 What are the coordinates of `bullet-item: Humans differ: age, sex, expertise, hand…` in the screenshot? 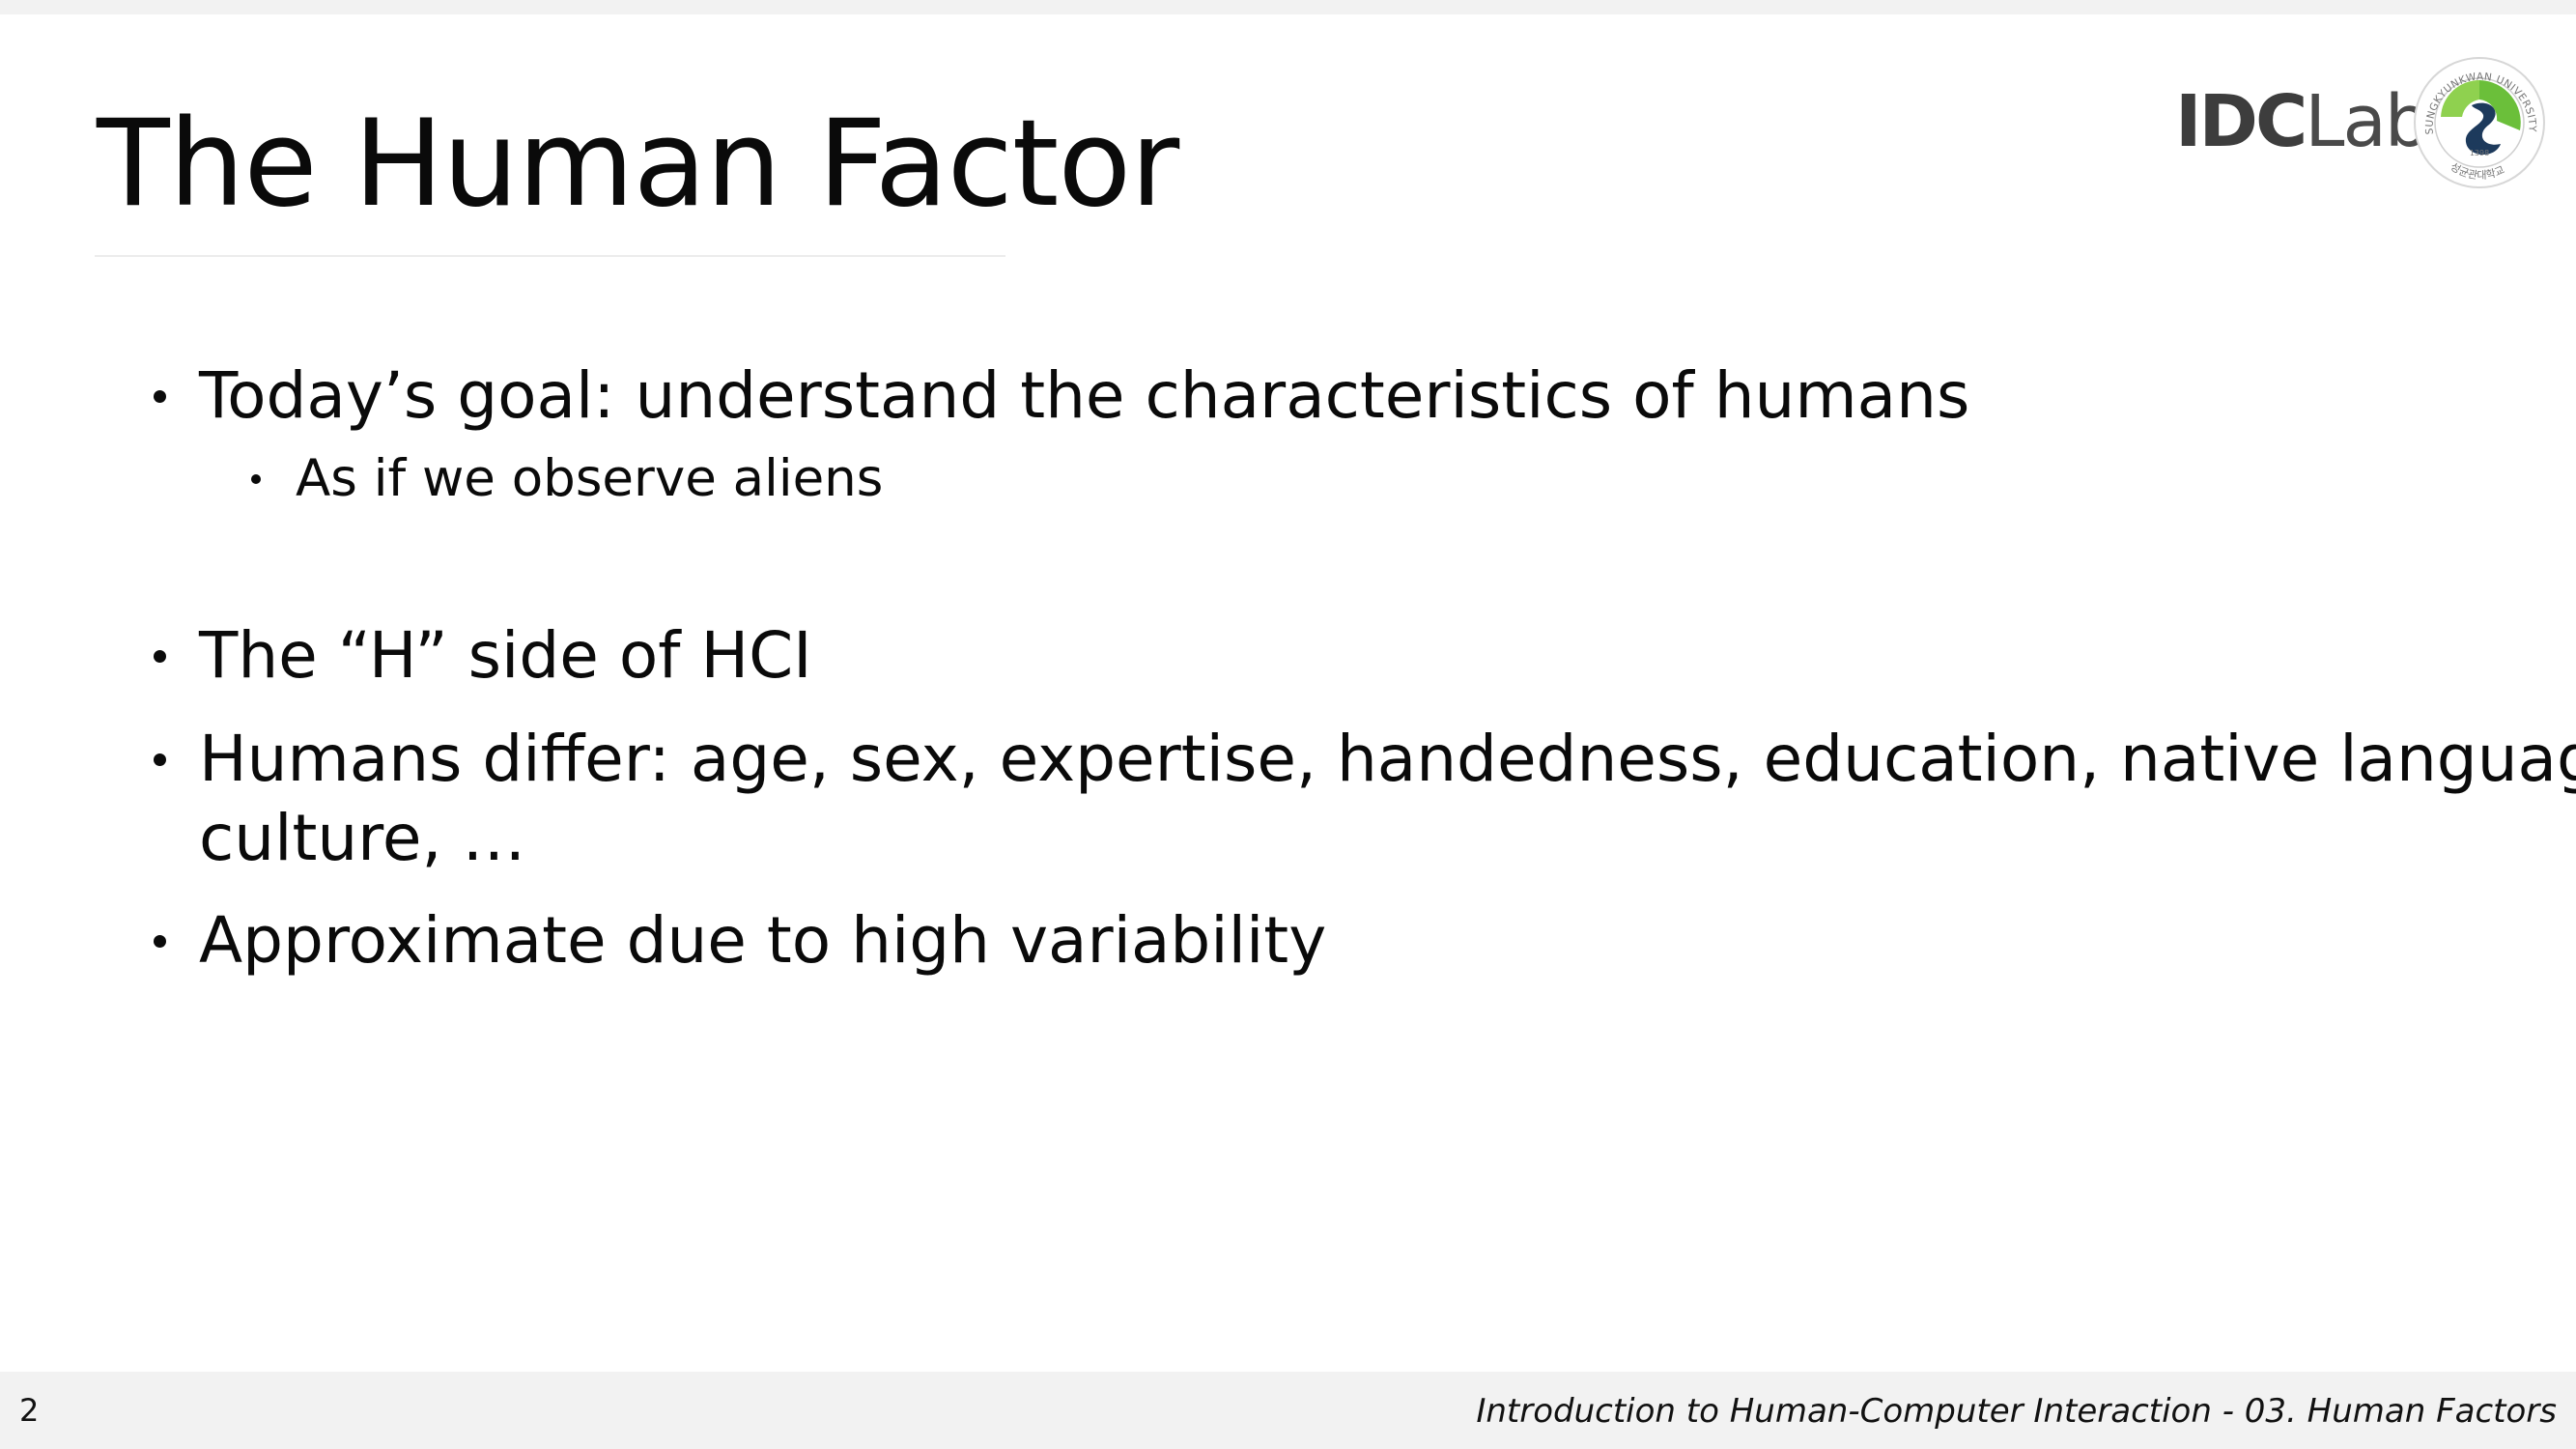 It's located at (1387, 759).